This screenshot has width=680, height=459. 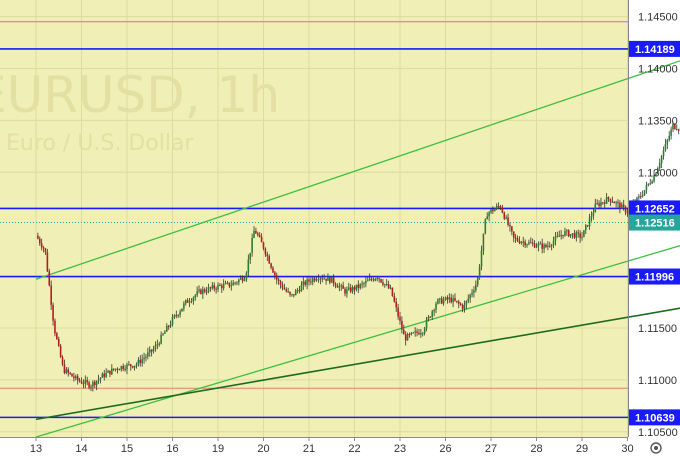 I want to click on settings-gear-icon, so click(x=656, y=448).